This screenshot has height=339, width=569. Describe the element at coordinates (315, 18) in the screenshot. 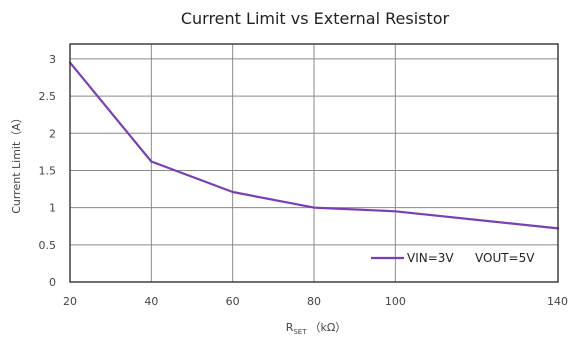

I see `chart-title: Current Limit vs External Resistor` at that location.